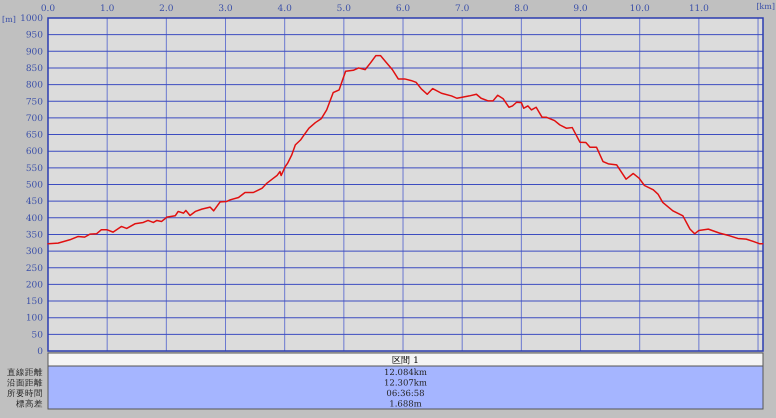 The width and height of the screenshot is (776, 418). Describe the element at coordinates (35, 202) in the screenshot. I see `y-tick-label: 450` at that location.